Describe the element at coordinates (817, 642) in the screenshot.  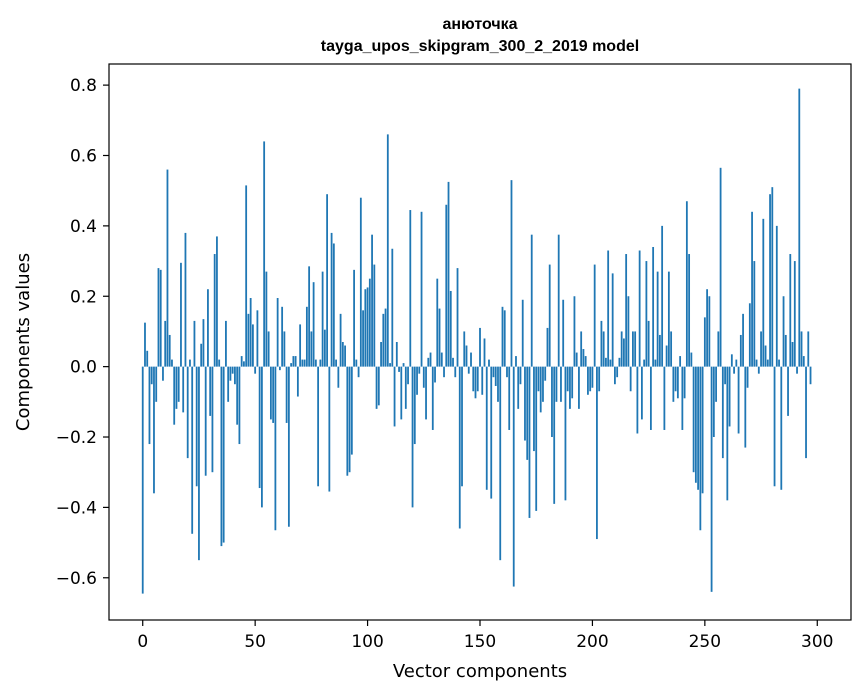
I see `x-tick-label: 300` at that location.